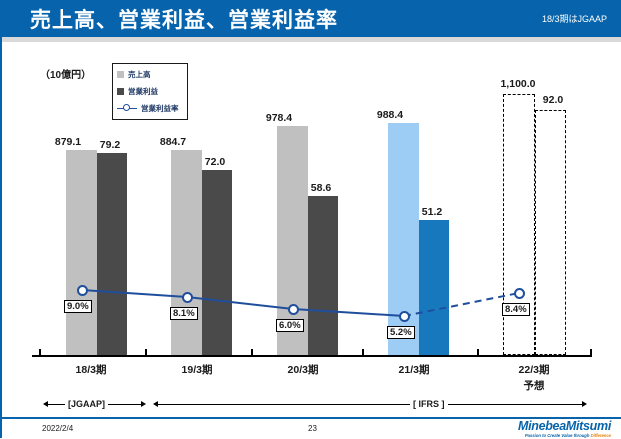 Image resolution: width=621 pixels, height=439 pixels. I want to click on header-underline, so click(311, 39).